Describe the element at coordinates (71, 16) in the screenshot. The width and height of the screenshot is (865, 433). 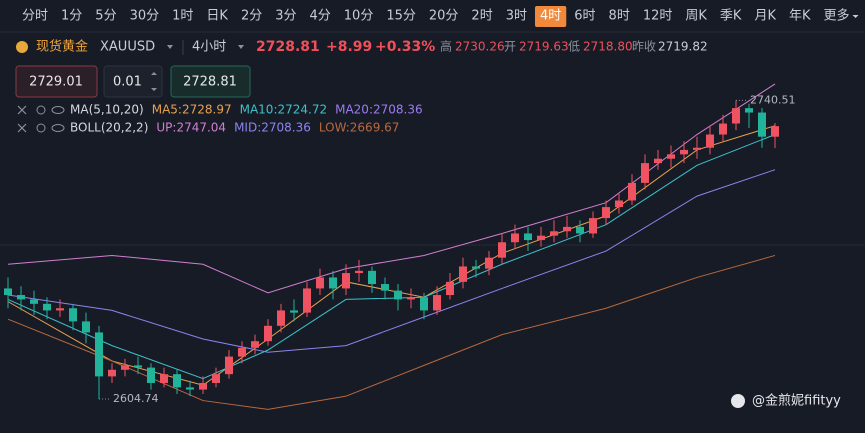
I see `timeframe: 1分` at that location.